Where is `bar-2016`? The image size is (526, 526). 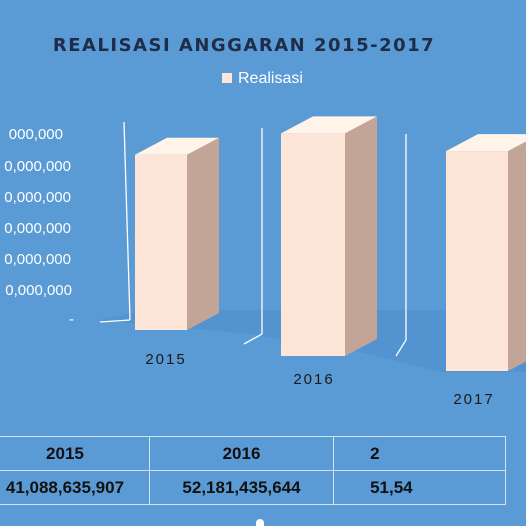
bar-2016 is located at coordinates (329, 236).